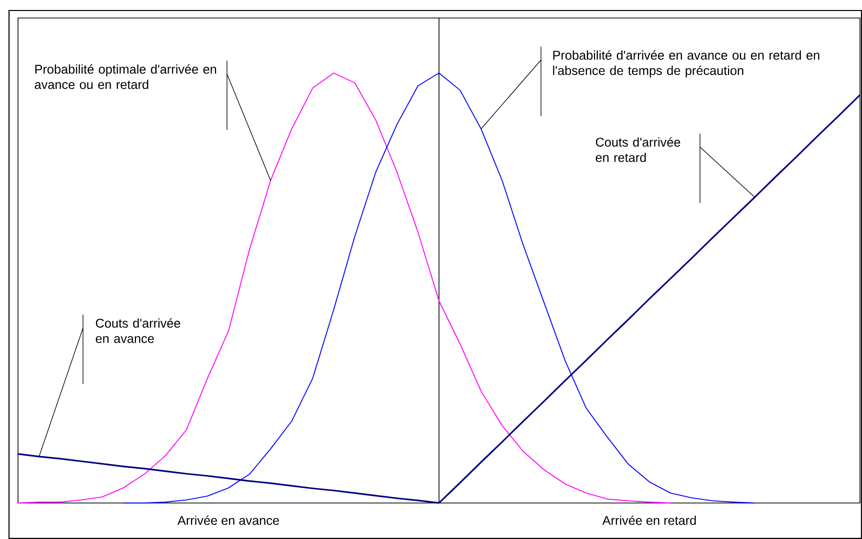 Image resolution: width=862 pixels, height=539 pixels. What do you see at coordinates (125, 77) in the screenshot?
I see `annotation: Probabilité optimale d'arrivée en avance ou en retard` at bounding box center [125, 77].